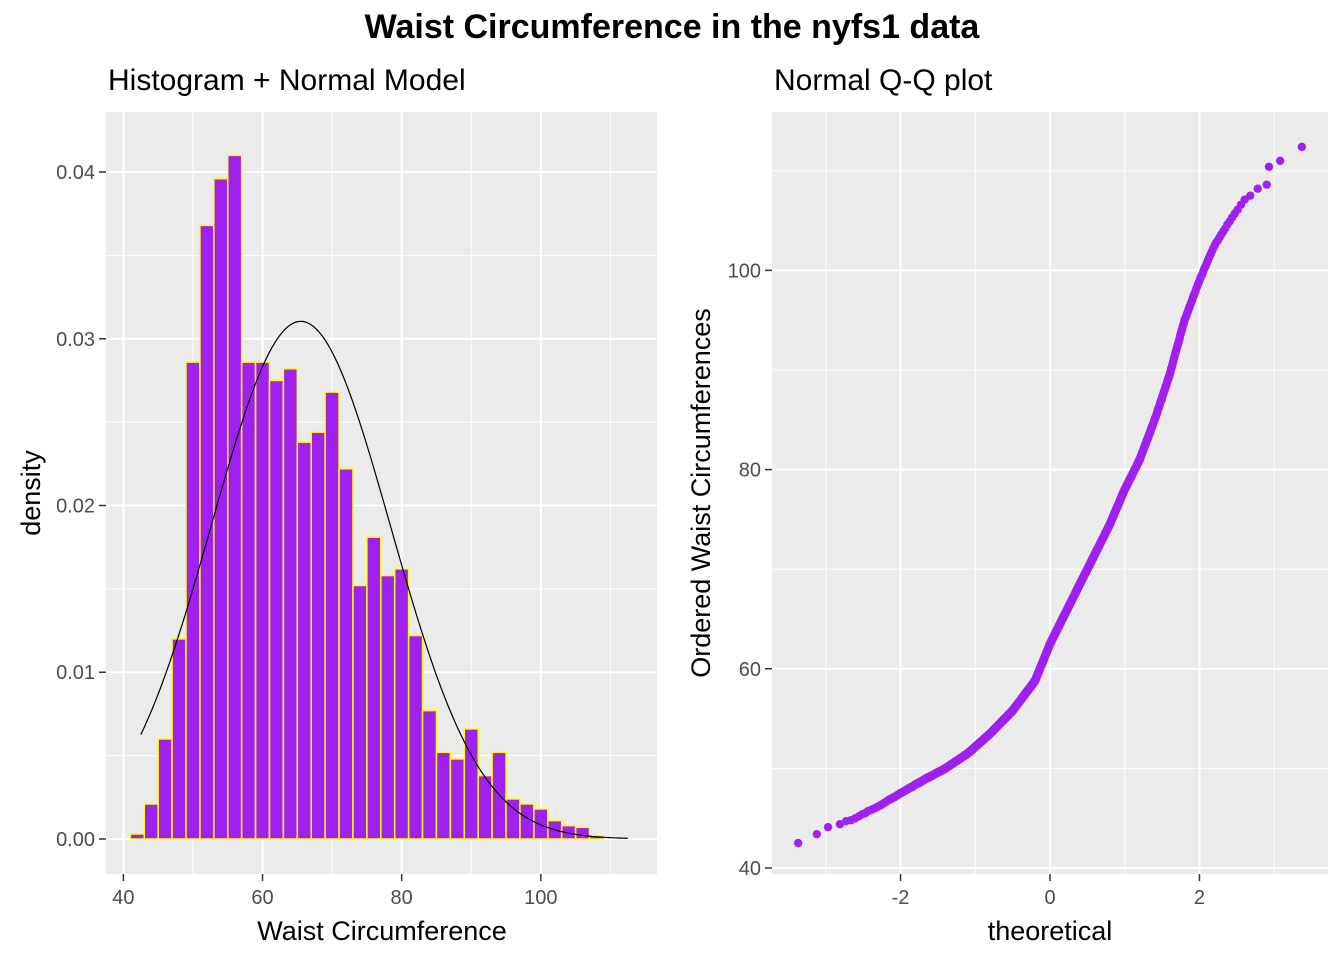 The height and width of the screenshot is (960, 1344). Describe the element at coordinates (1199, 898) in the screenshot. I see `x-tick-label: 2` at that location.